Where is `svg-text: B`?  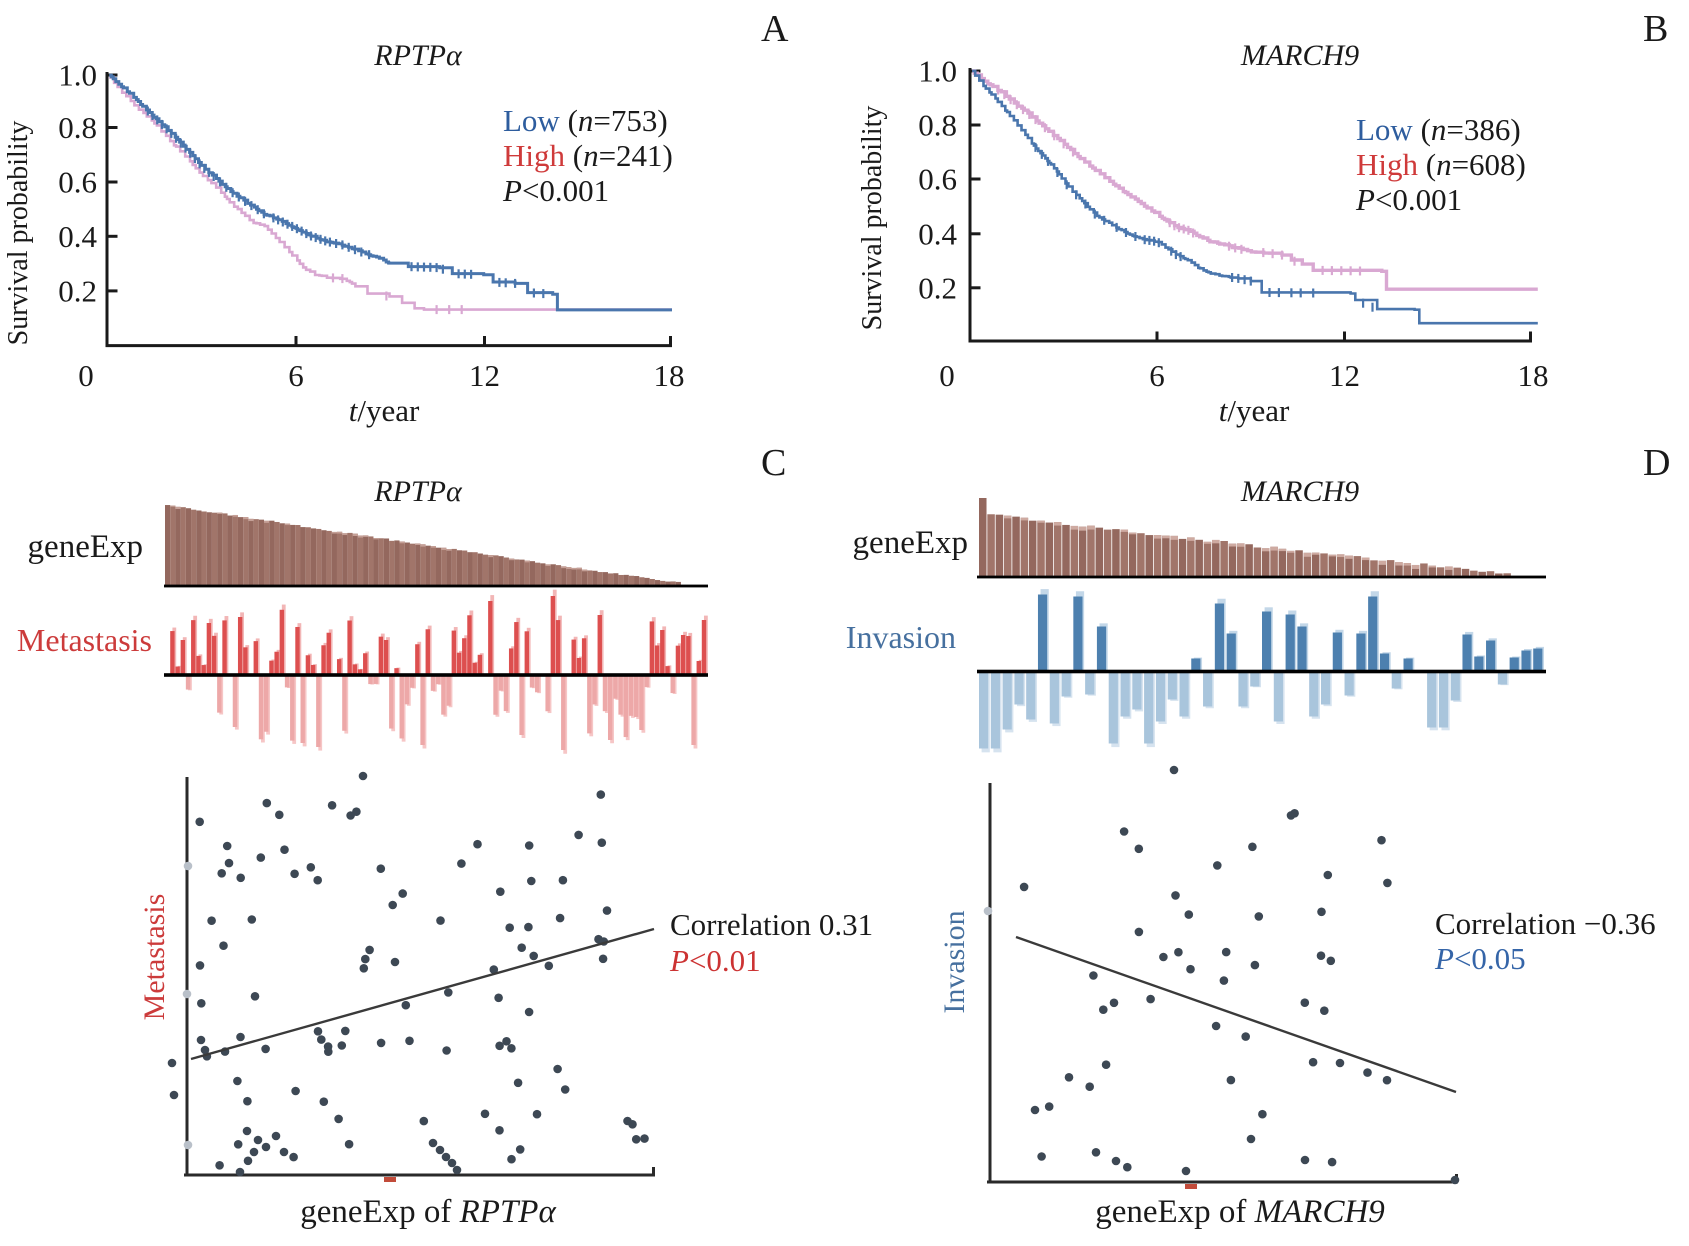
svg-text: B is located at coordinates (1655, 29).